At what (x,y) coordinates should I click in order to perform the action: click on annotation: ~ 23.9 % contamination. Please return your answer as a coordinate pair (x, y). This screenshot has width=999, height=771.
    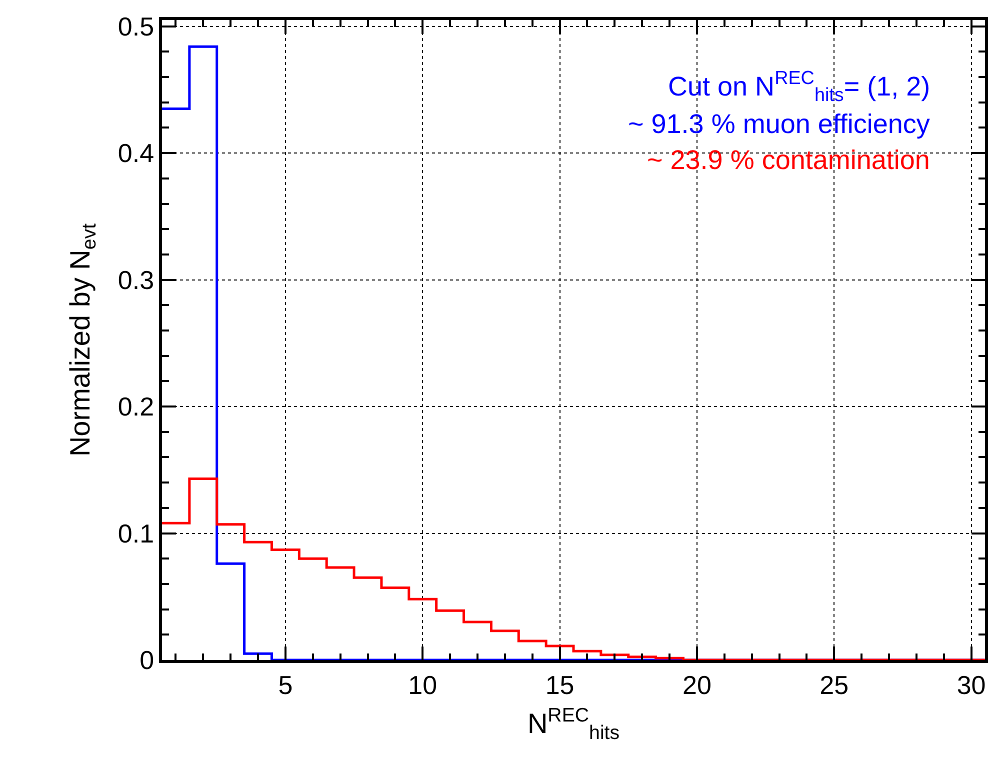
    Looking at the image, I should click on (788, 160).